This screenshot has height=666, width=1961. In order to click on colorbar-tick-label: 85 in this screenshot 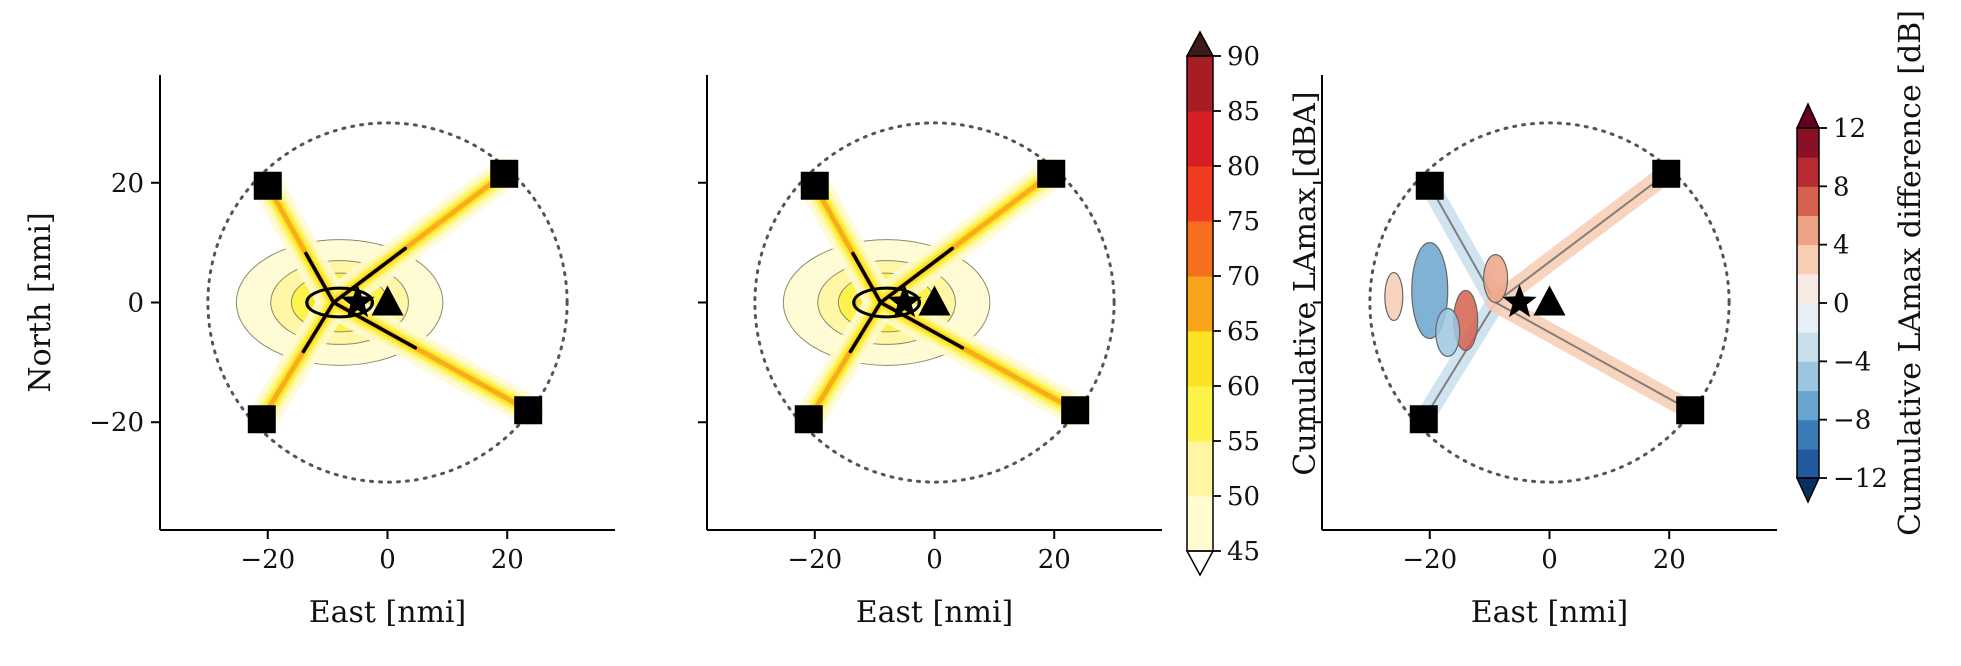, I will do `click(1243, 112)`.